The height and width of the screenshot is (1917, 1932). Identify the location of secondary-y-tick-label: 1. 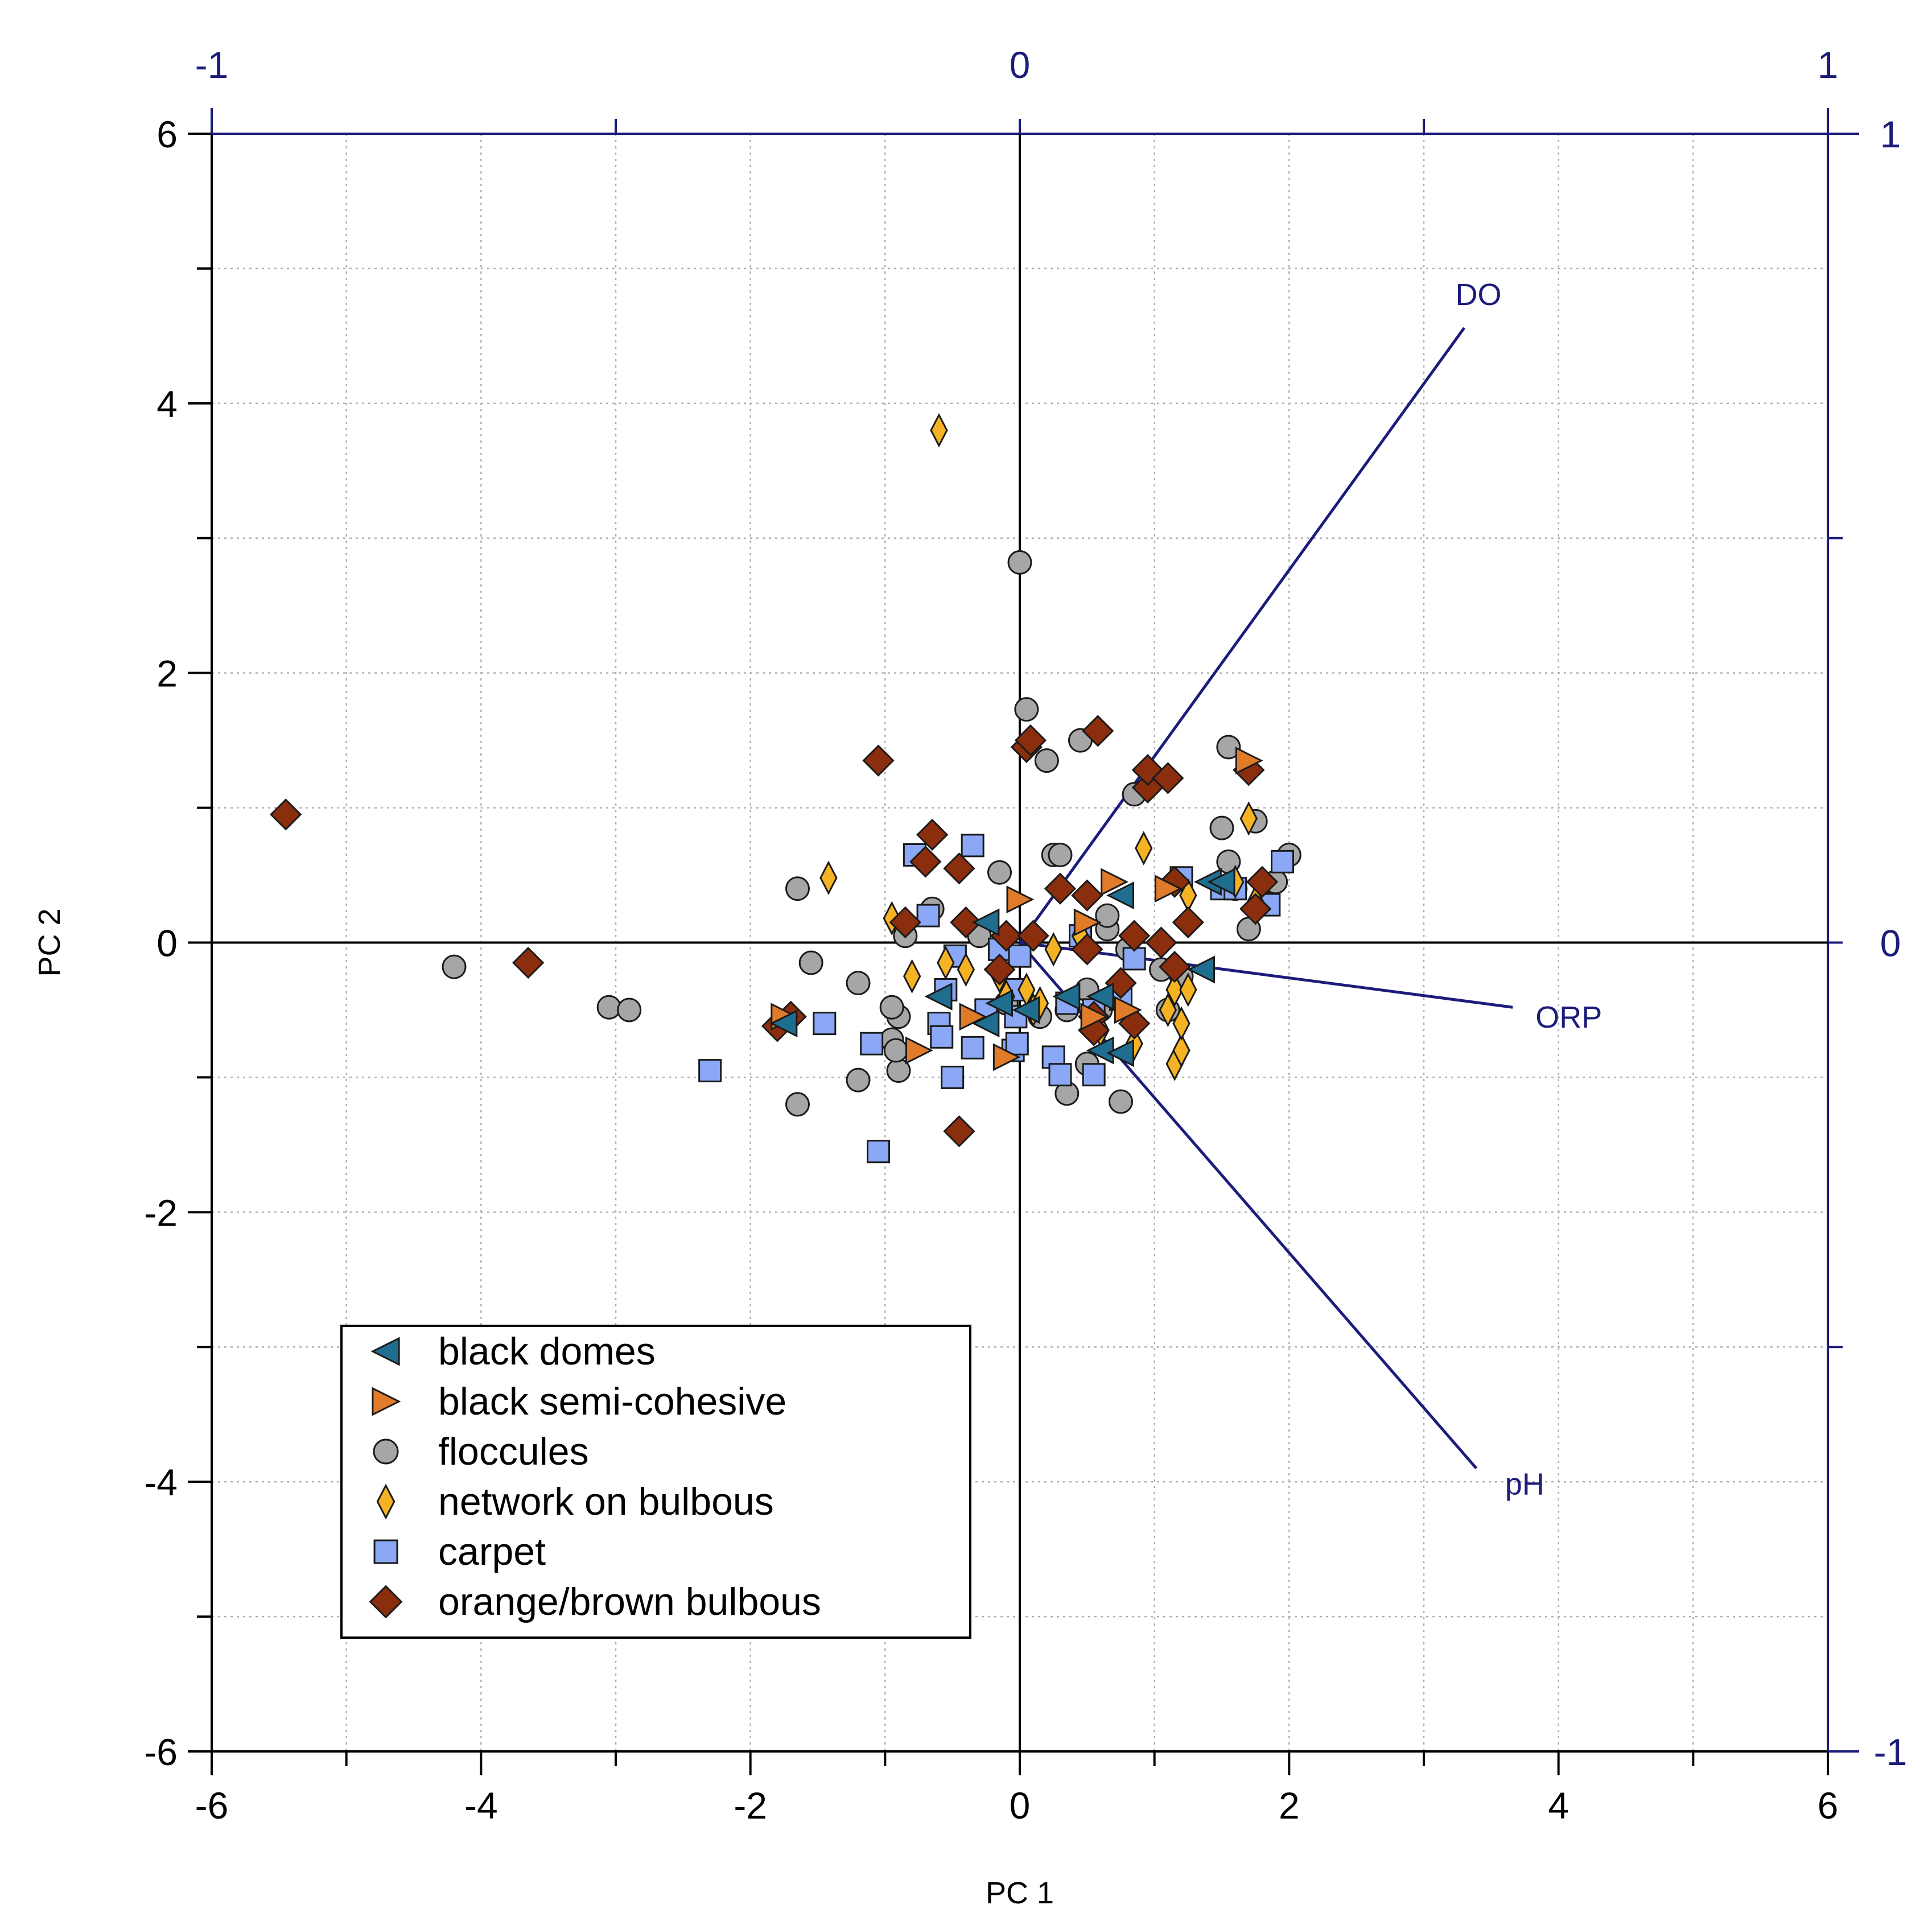
(1890, 134).